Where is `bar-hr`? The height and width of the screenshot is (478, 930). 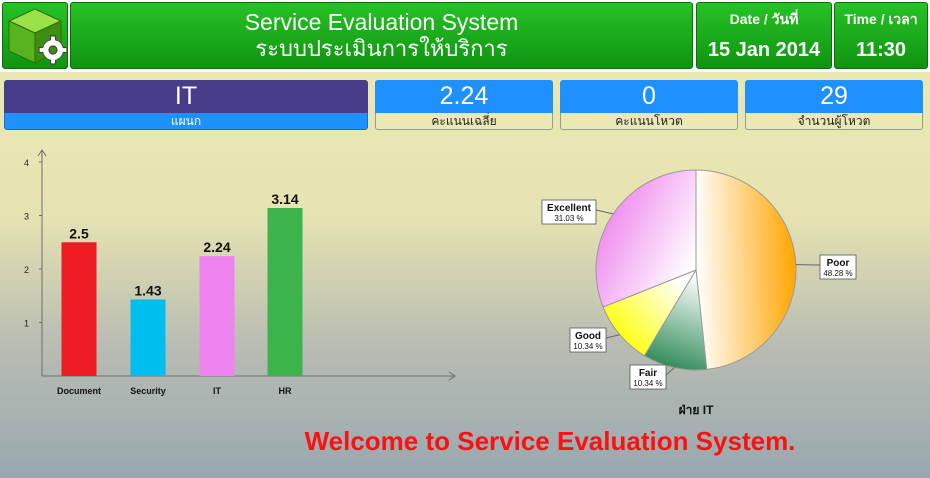 bar-hr is located at coordinates (285, 292).